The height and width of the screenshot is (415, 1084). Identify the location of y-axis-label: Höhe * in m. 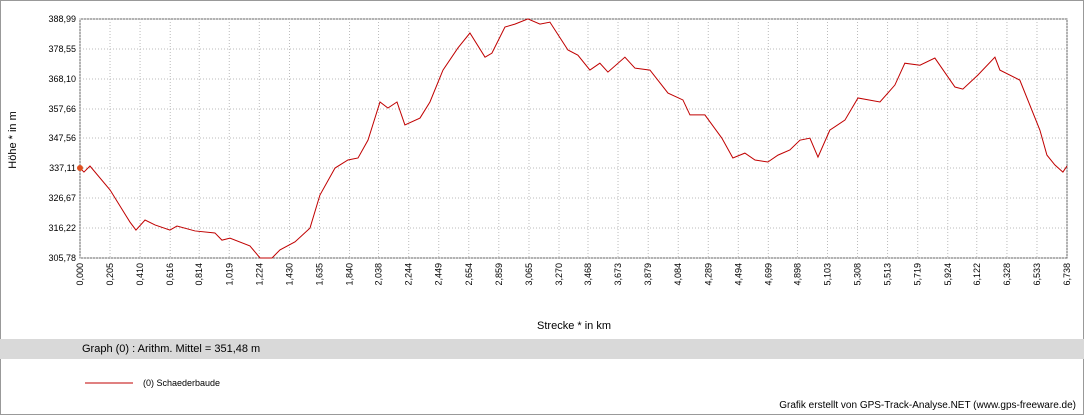
(13, 139).